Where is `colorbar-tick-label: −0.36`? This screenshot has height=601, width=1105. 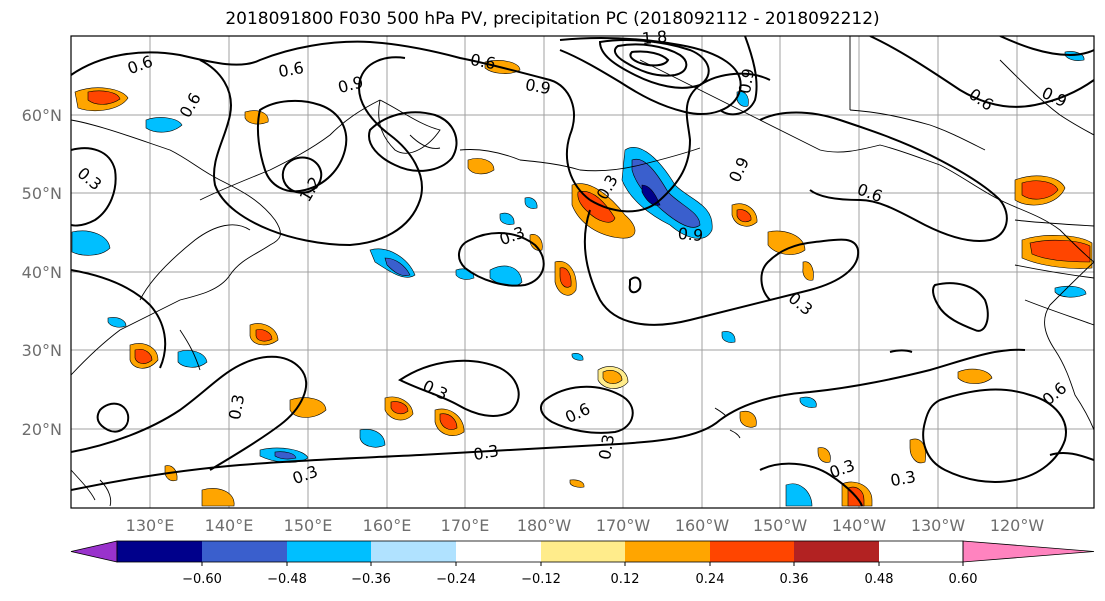
colorbar-tick-label: −0.36 is located at coordinates (371, 579).